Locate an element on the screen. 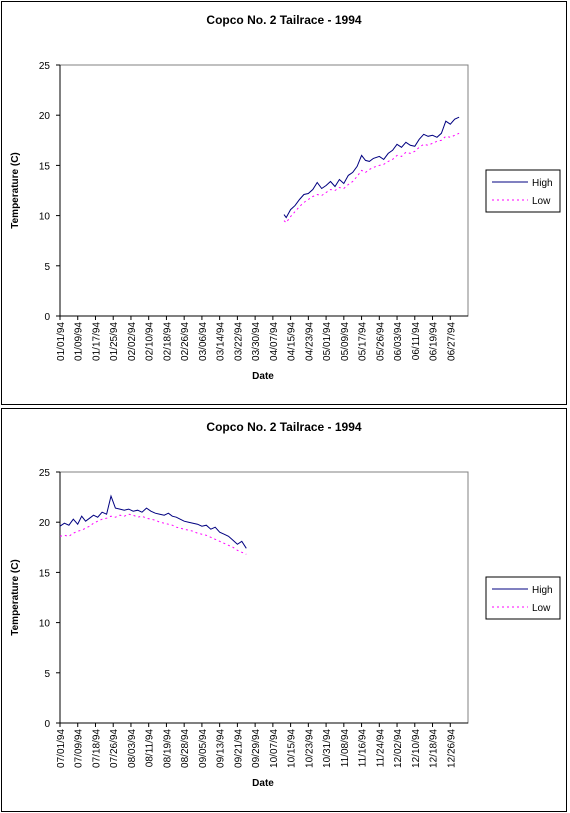 The image size is (570, 813). x-tick-label: 08/03/94 is located at coordinates (132, 748).